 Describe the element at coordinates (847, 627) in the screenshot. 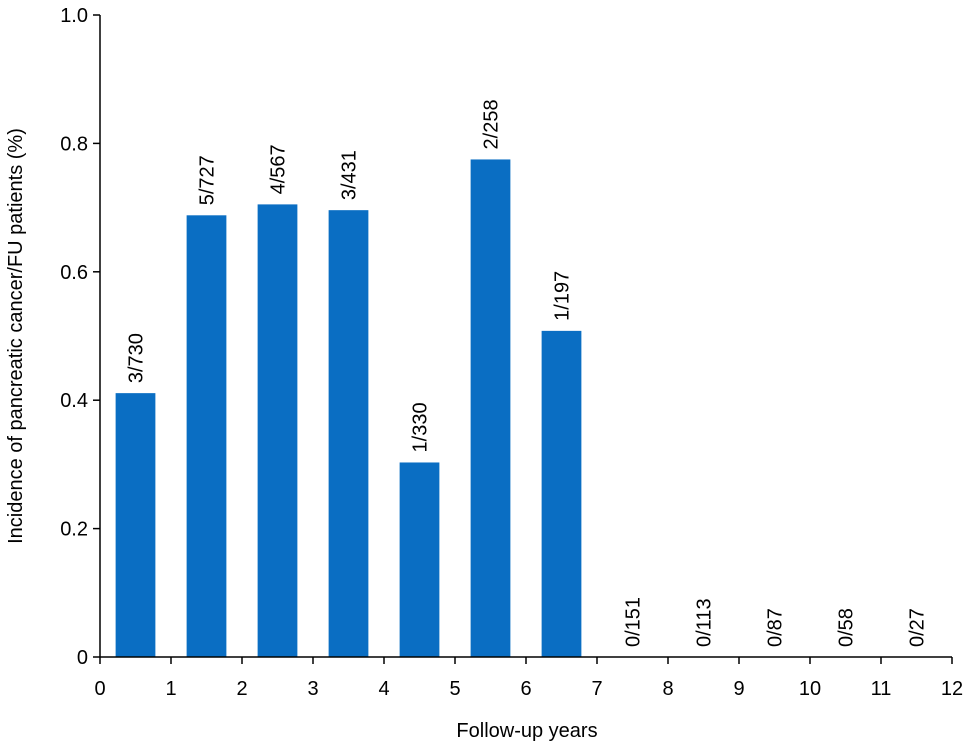

I see `data-label: 0/58` at that location.